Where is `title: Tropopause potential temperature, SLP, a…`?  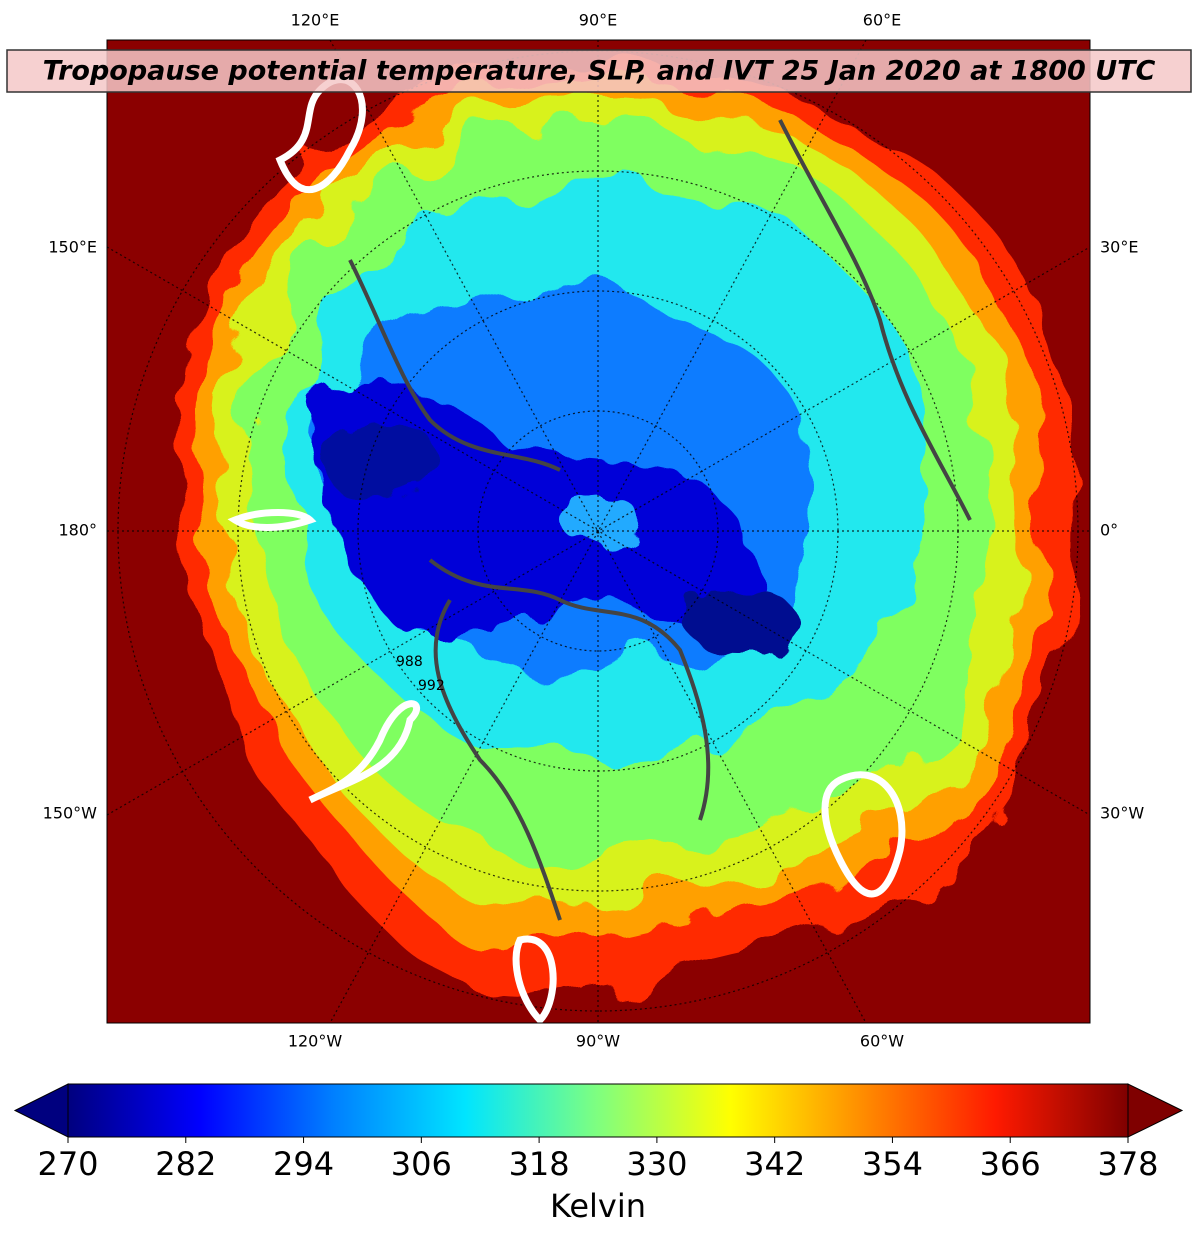 title: Tropopause potential temperature, SLP, a… is located at coordinates (599, 71).